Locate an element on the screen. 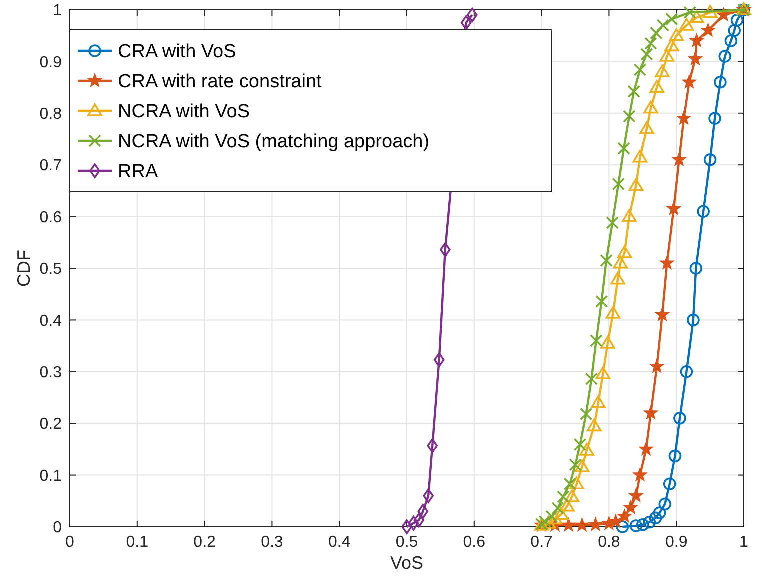 The height and width of the screenshot is (579, 766). y-tick-label: 0.6 is located at coordinates (51, 217).